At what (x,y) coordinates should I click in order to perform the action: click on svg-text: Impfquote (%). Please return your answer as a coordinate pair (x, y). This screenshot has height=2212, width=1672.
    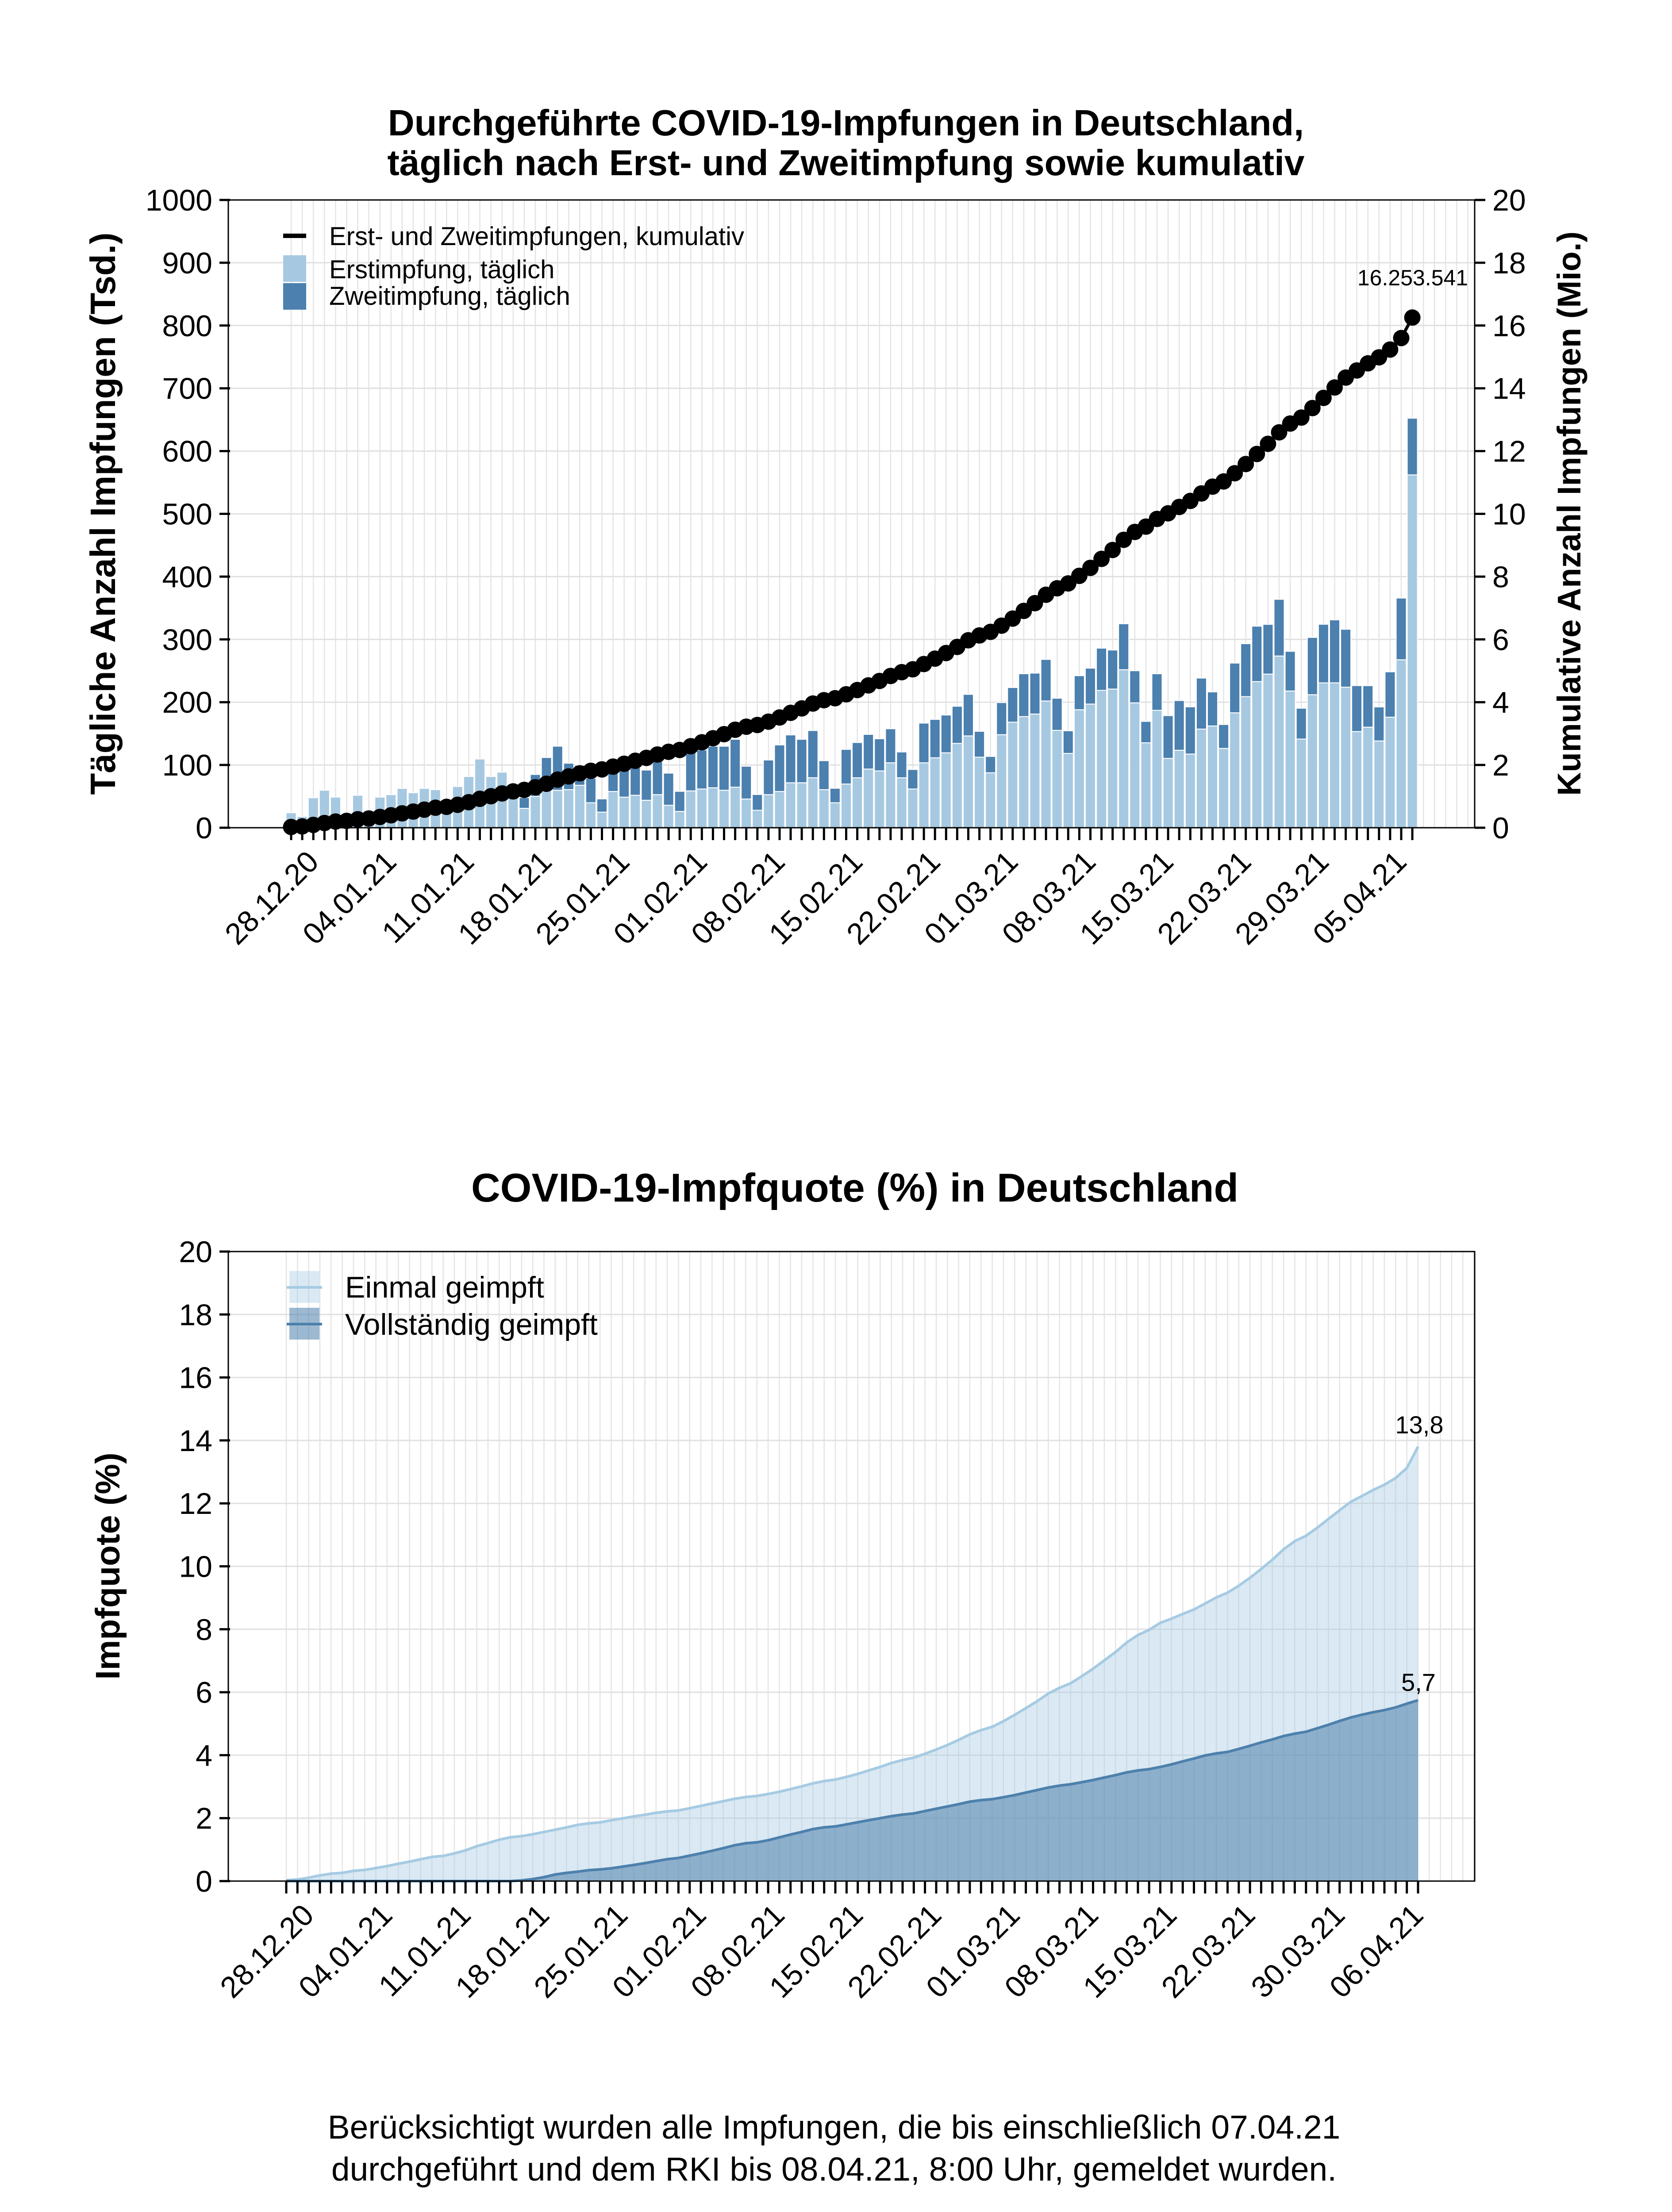
    Looking at the image, I should click on (108, 1566).